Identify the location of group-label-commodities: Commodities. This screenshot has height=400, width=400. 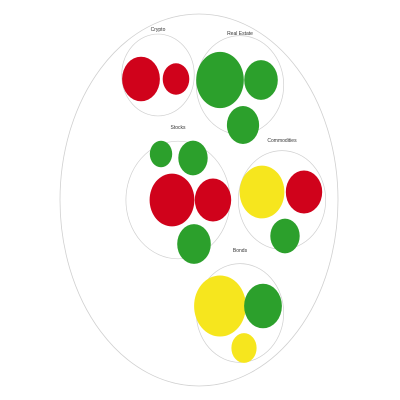
(282, 141).